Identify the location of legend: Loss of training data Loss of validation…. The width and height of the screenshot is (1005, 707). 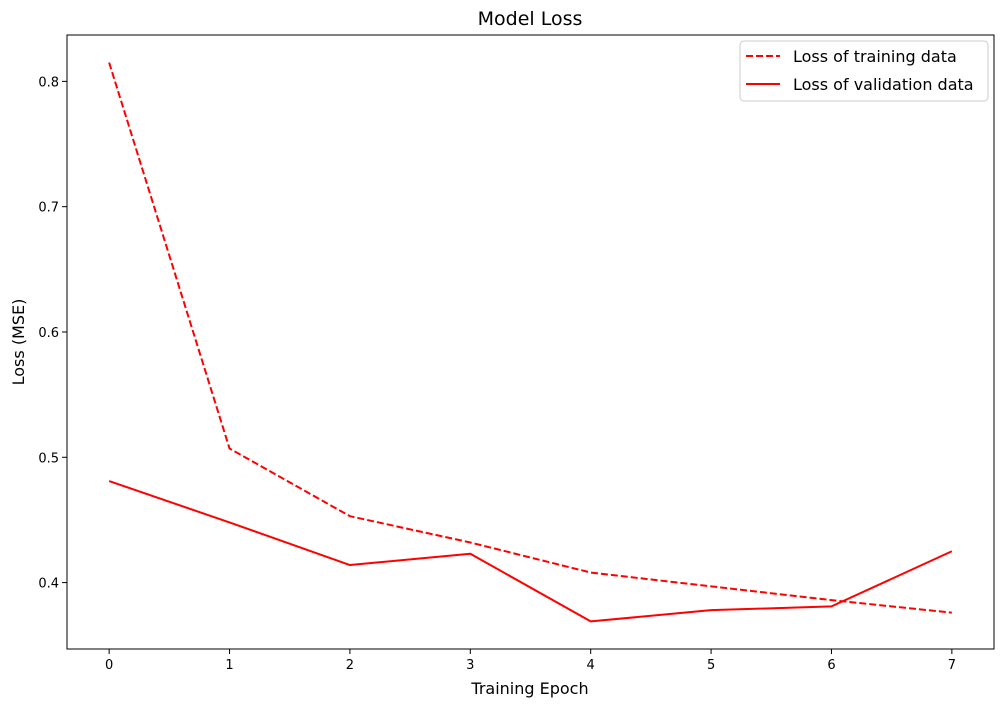
(864, 71).